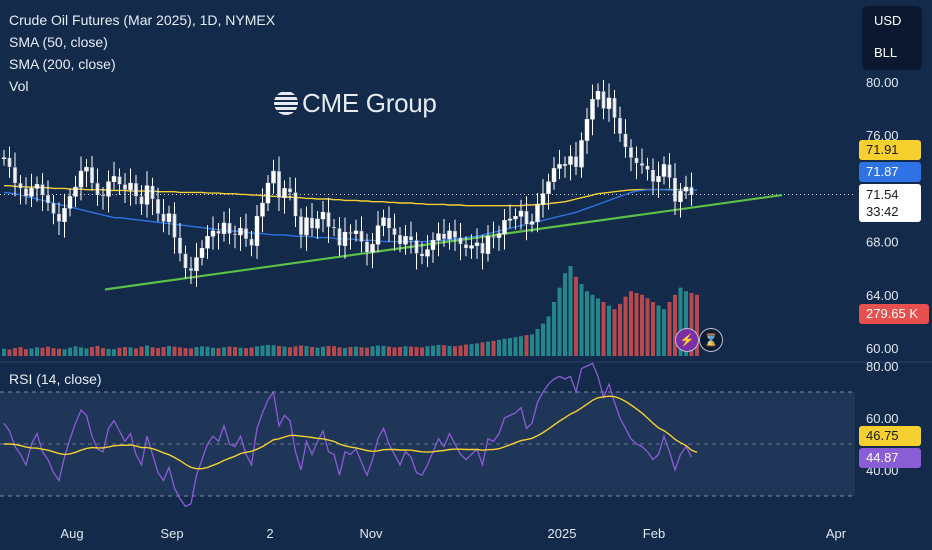  Describe the element at coordinates (562, 533) in the screenshot. I see `time-axis-tick: 2025` at that location.